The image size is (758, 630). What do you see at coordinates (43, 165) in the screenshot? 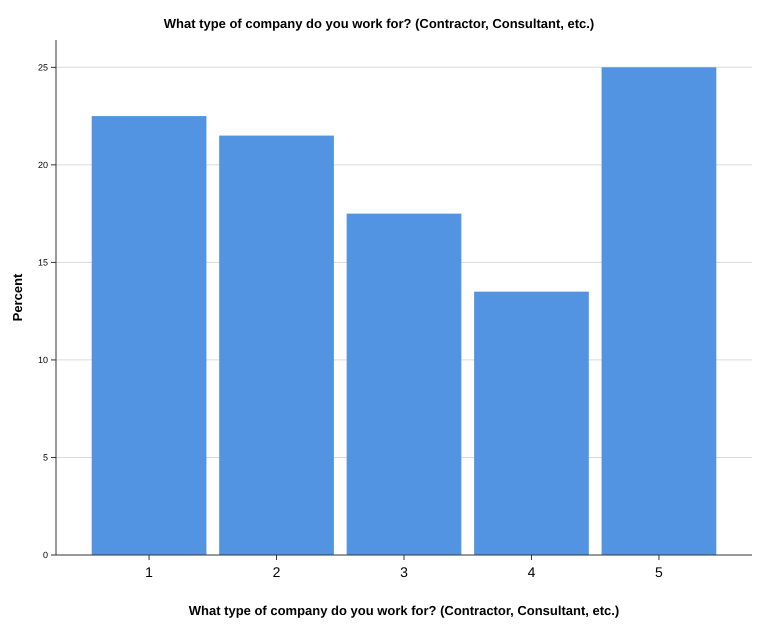
I see `y-tick-label: 20` at bounding box center [43, 165].